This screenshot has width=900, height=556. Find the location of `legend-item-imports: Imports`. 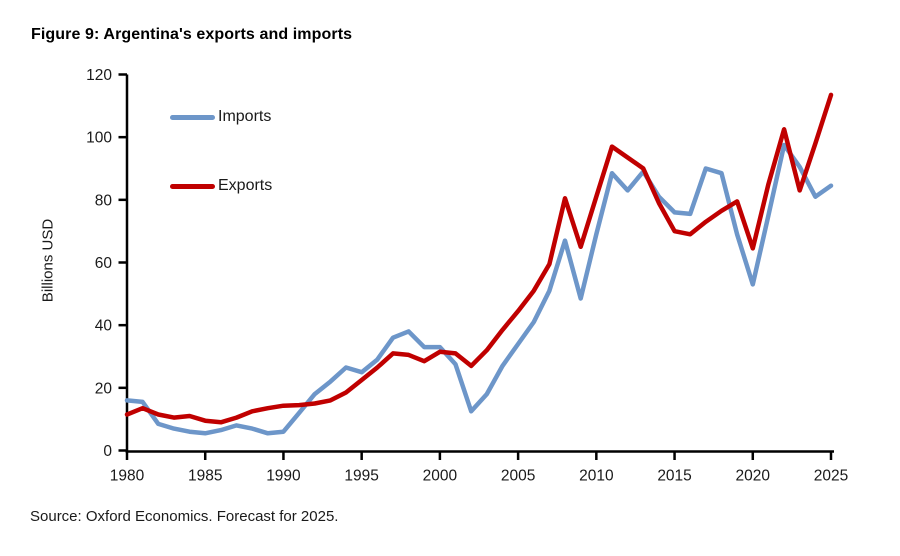

legend-item-imports: Imports is located at coordinates (250, 117).